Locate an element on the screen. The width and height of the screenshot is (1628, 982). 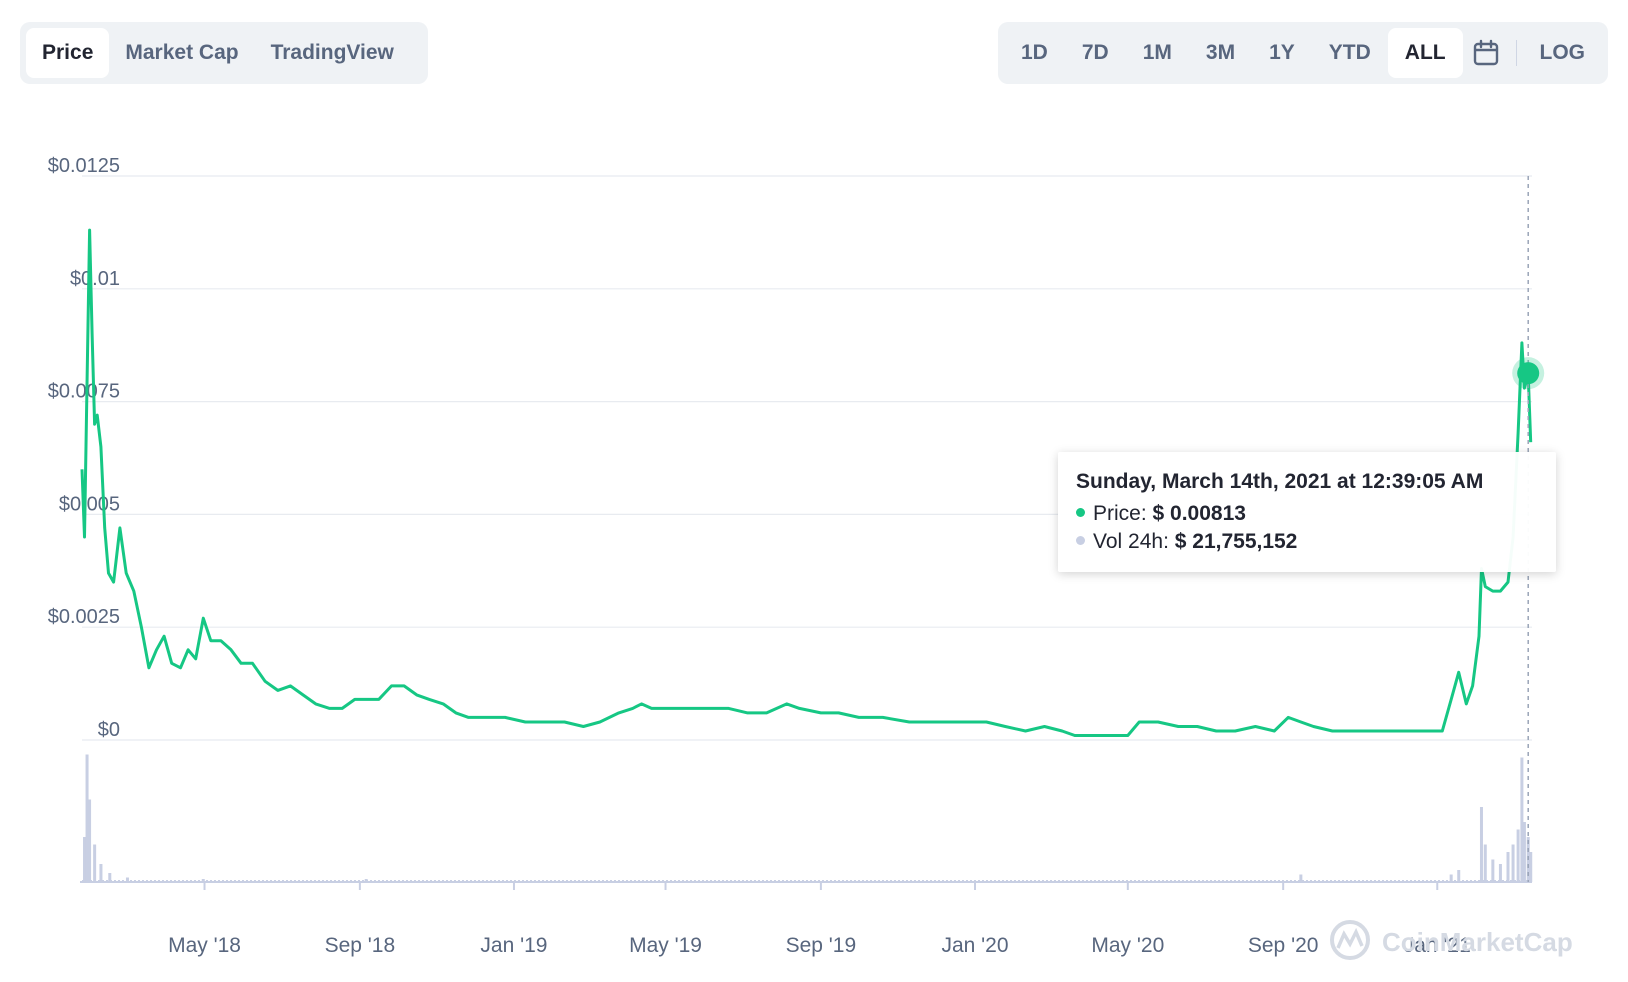
range-all: ALL is located at coordinates (1425, 53).